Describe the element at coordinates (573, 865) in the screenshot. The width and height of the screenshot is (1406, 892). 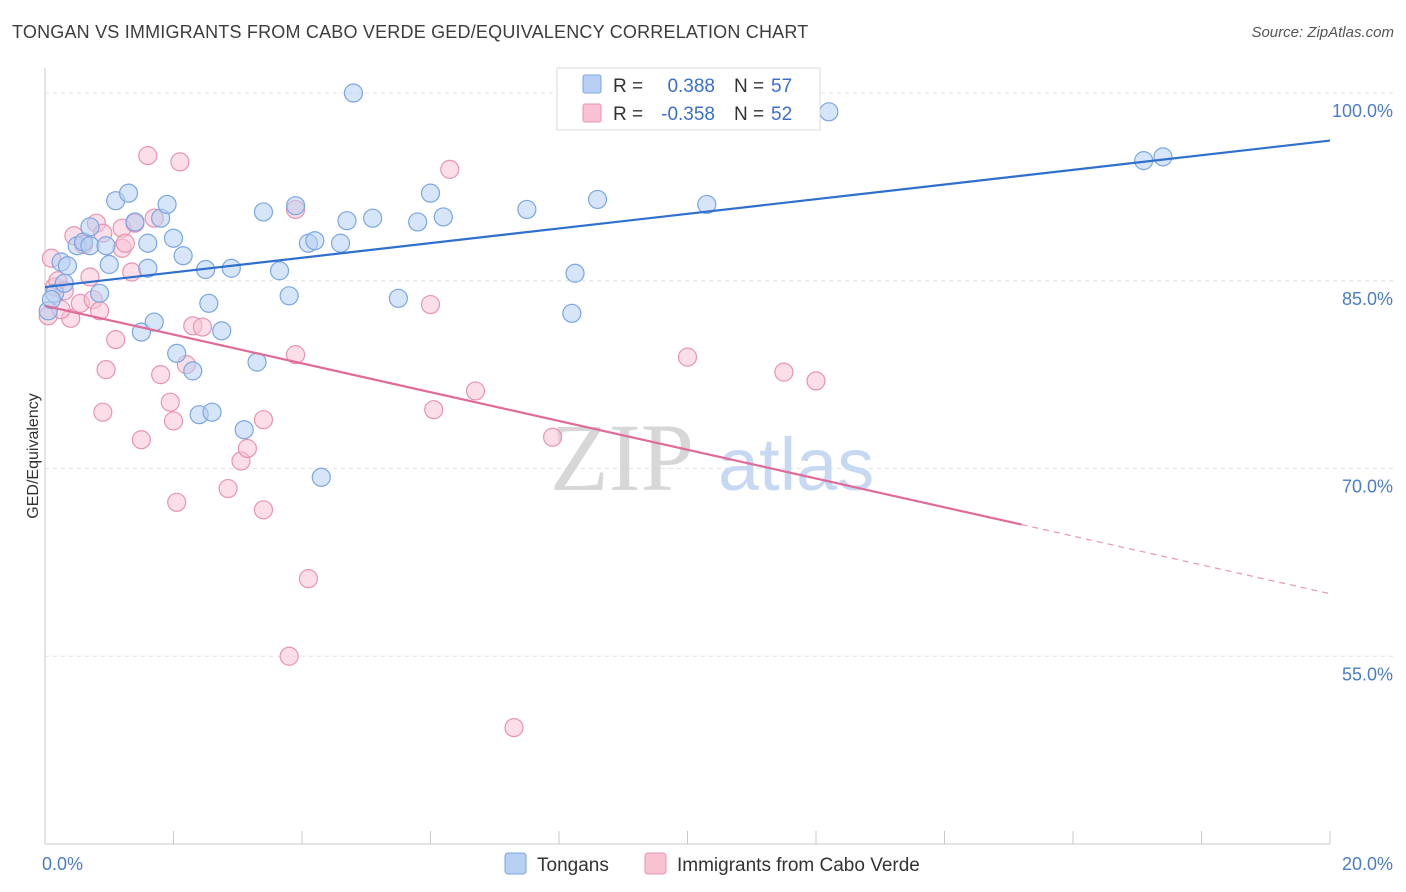
I see `legend-label-tongans: Tongans` at that location.